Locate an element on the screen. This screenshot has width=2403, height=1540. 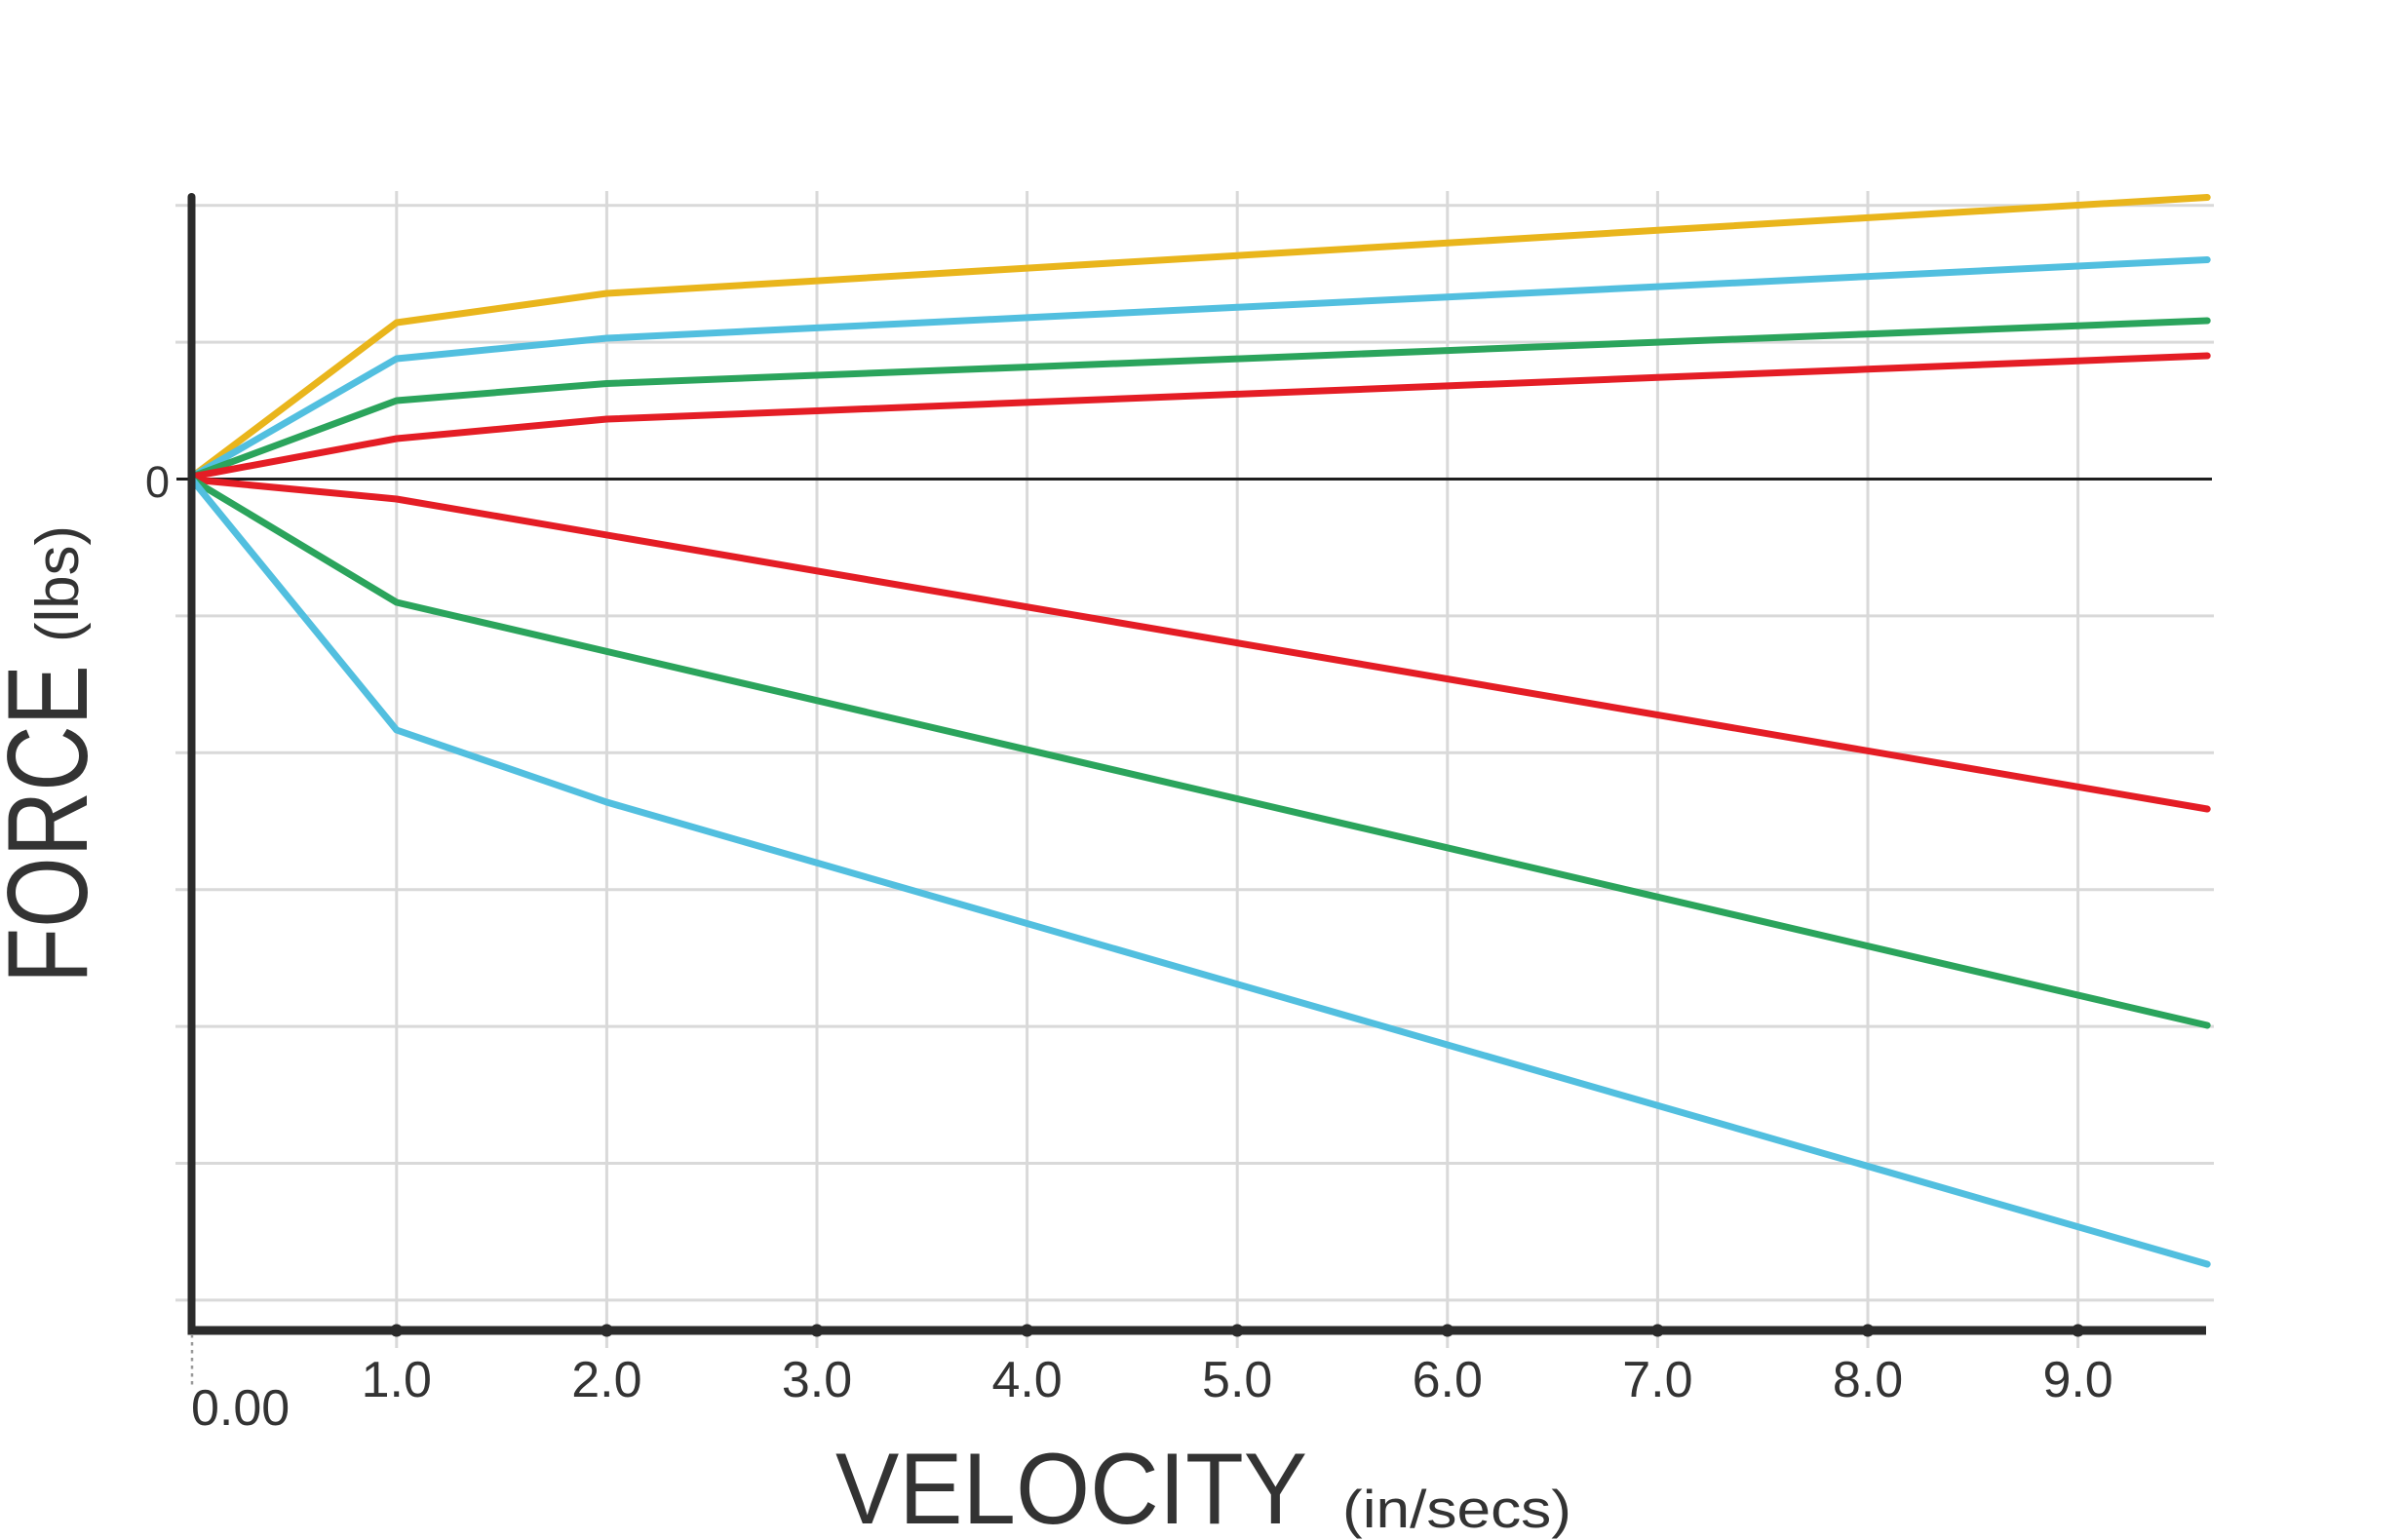
svg-text: 1.0 is located at coordinates (397, 1380).